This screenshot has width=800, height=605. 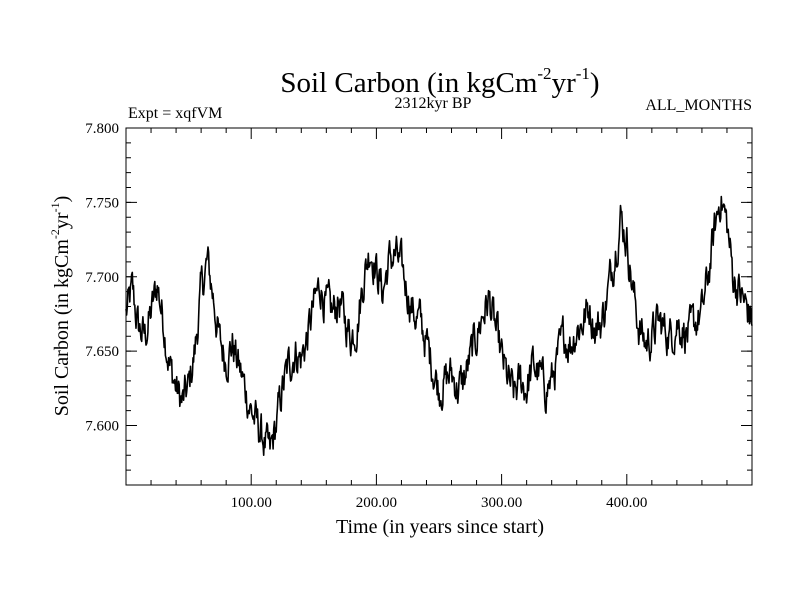 What do you see at coordinates (376, 503) in the screenshot?
I see `x-tick-label: 200.00` at bounding box center [376, 503].